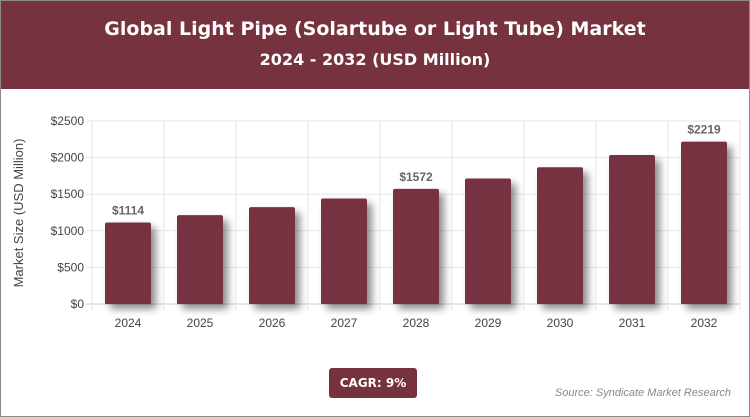  I want to click on x-tick-label: 2024, so click(128, 323).